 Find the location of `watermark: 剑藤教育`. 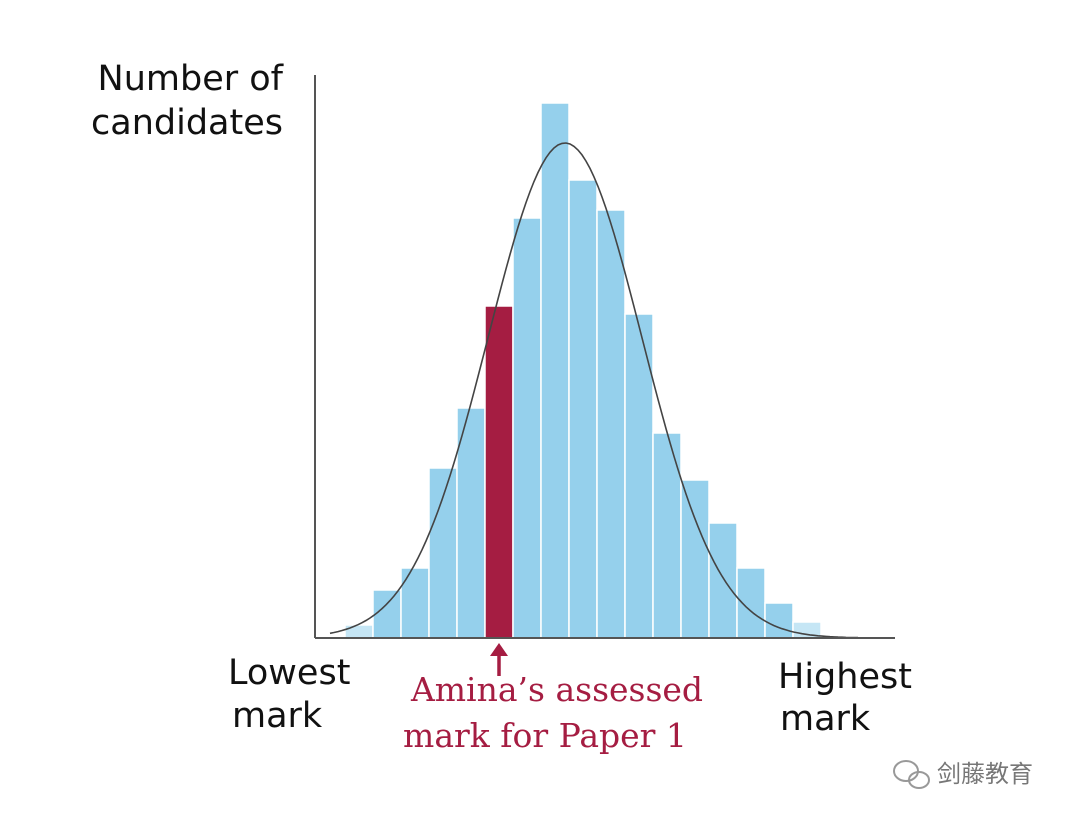

watermark: 剑藤教育 is located at coordinates (985, 774).